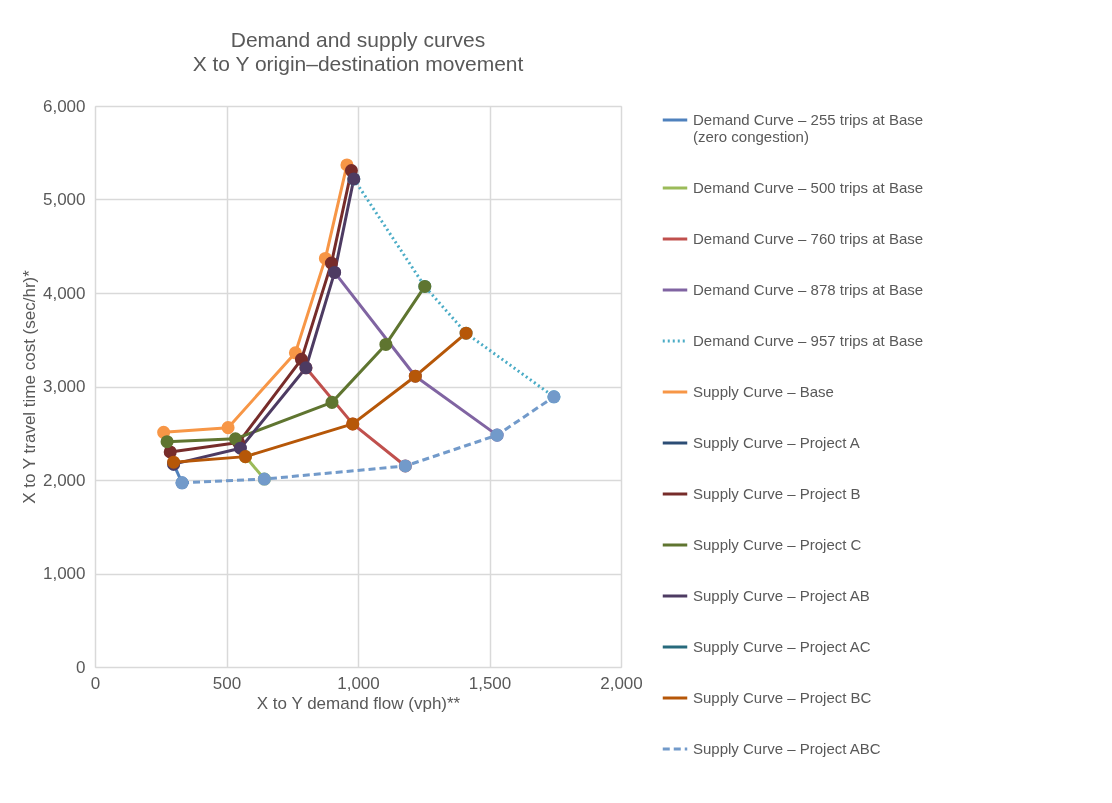  I want to click on legend-label: Supply Curve – Project B, so click(777, 493).